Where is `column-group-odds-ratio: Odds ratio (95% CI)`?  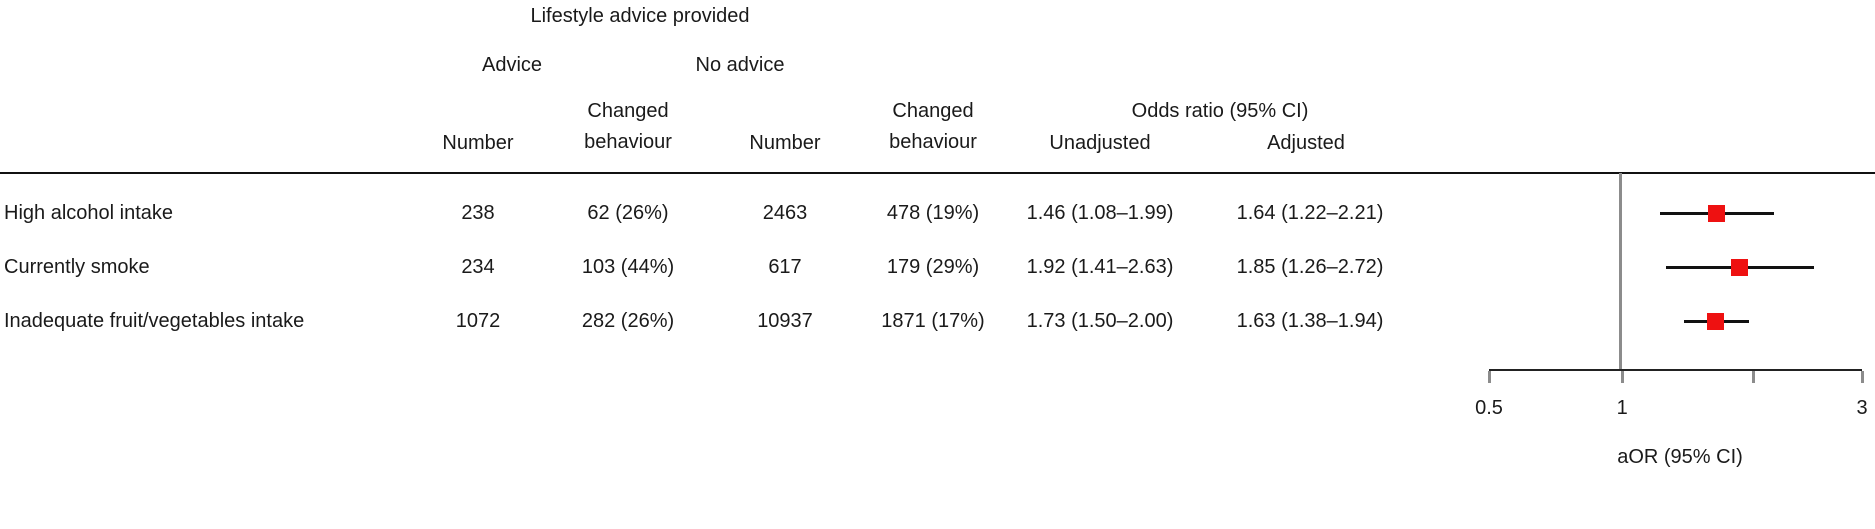 column-group-odds-ratio: Odds ratio (95% CI) is located at coordinates (1220, 111).